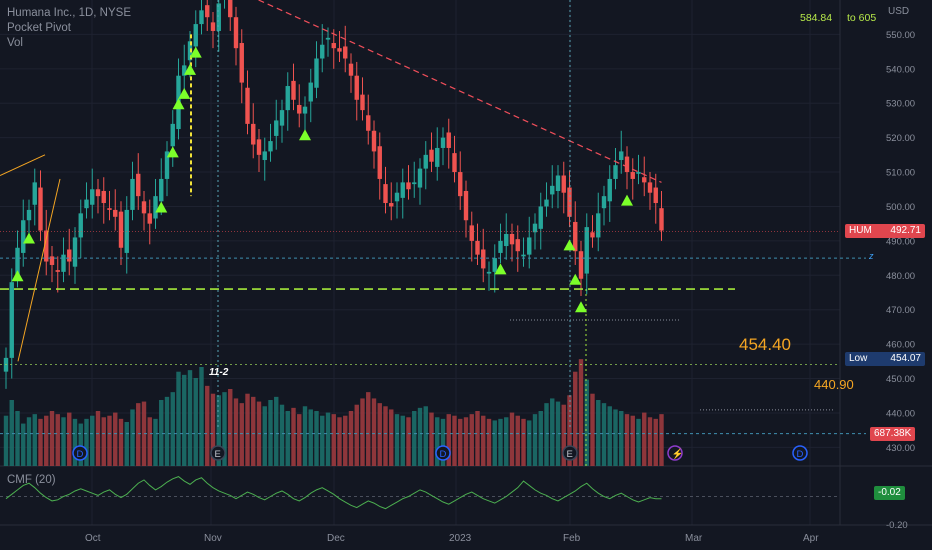 This screenshot has height=550, width=932. What do you see at coordinates (834, 384) in the screenshot?
I see `level-label-440: 440.90` at bounding box center [834, 384].